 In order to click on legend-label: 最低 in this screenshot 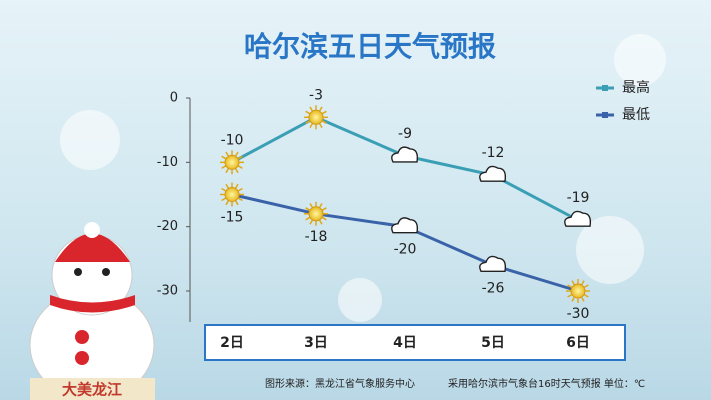, I will do `click(636, 115)`.